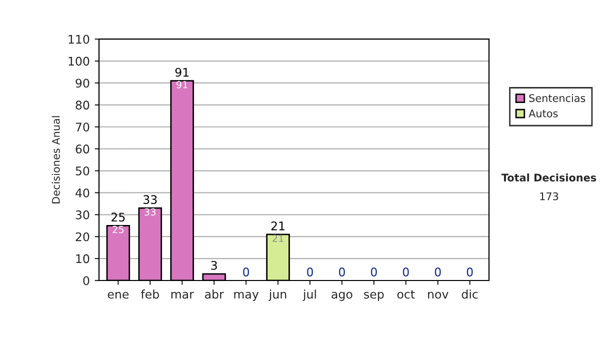  Describe the element at coordinates (549, 196) in the screenshot. I see `text: 173` at that location.